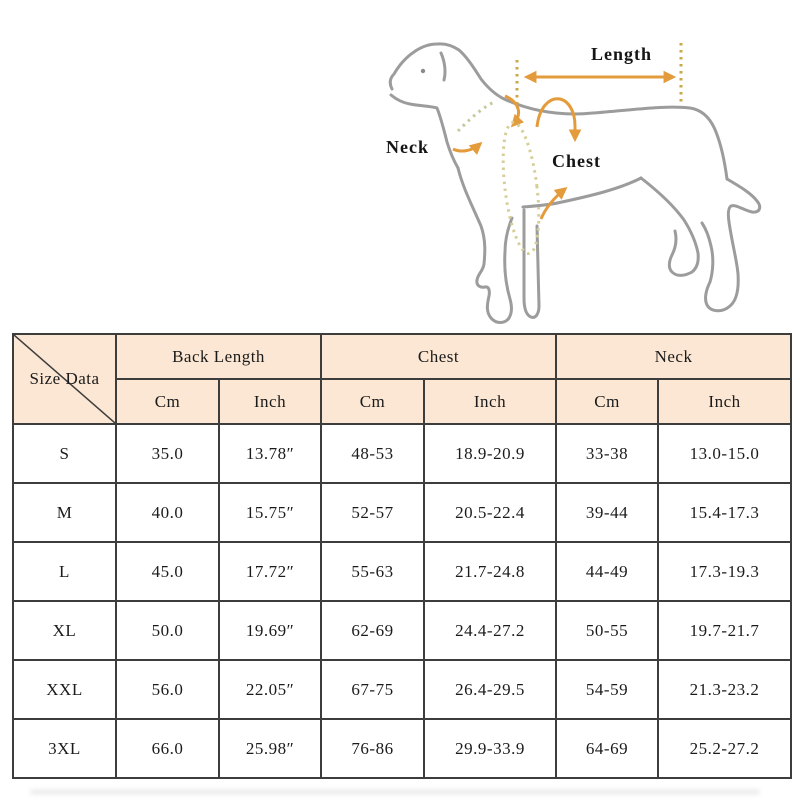 Image resolution: width=800 pixels, height=800 pixels. Describe the element at coordinates (167, 689) in the screenshot. I see `value-cell: 56.0` at that location.